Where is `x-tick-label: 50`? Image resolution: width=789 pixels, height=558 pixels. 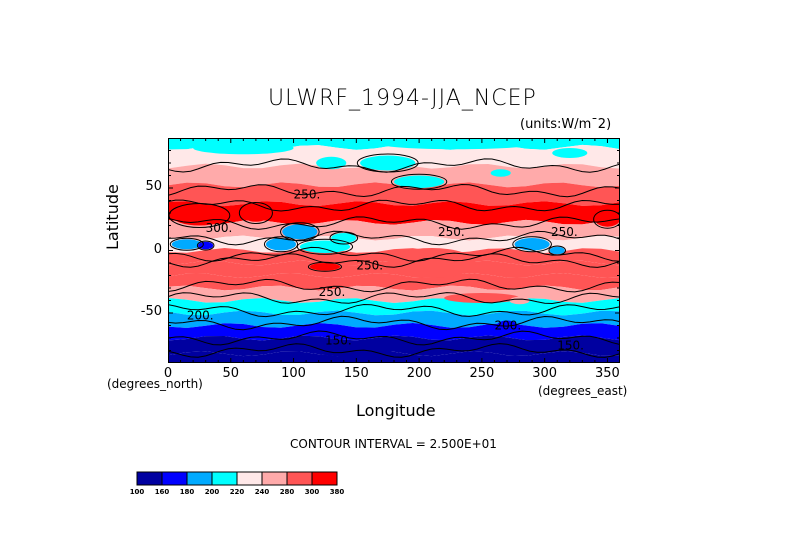 x-tick-label: 50 is located at coordinates (231, 373).